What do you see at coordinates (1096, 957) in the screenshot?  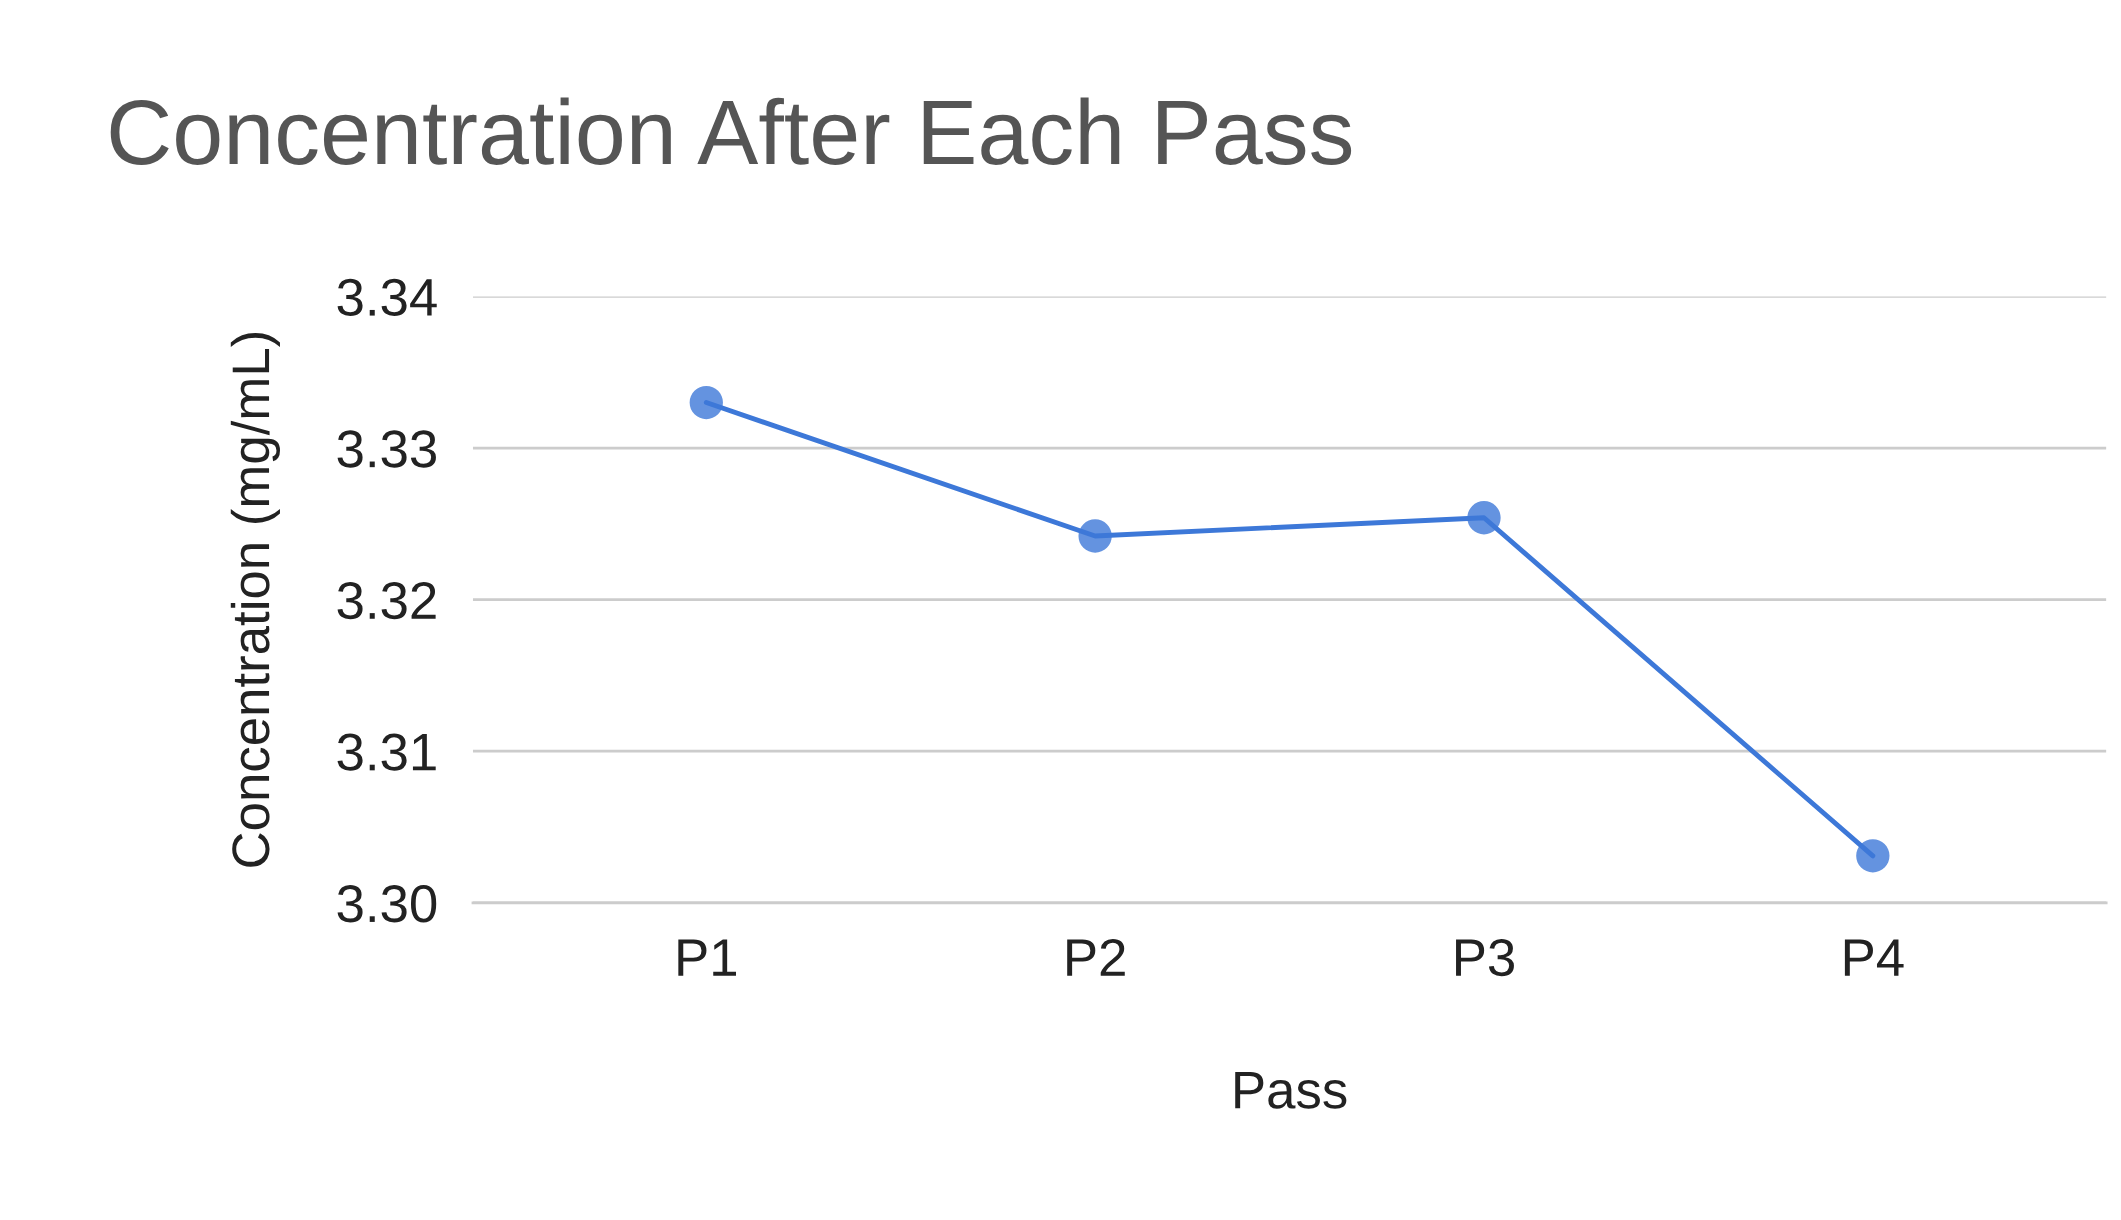 I see `x-tick-label: P2` at bounding box center [1096, 957].